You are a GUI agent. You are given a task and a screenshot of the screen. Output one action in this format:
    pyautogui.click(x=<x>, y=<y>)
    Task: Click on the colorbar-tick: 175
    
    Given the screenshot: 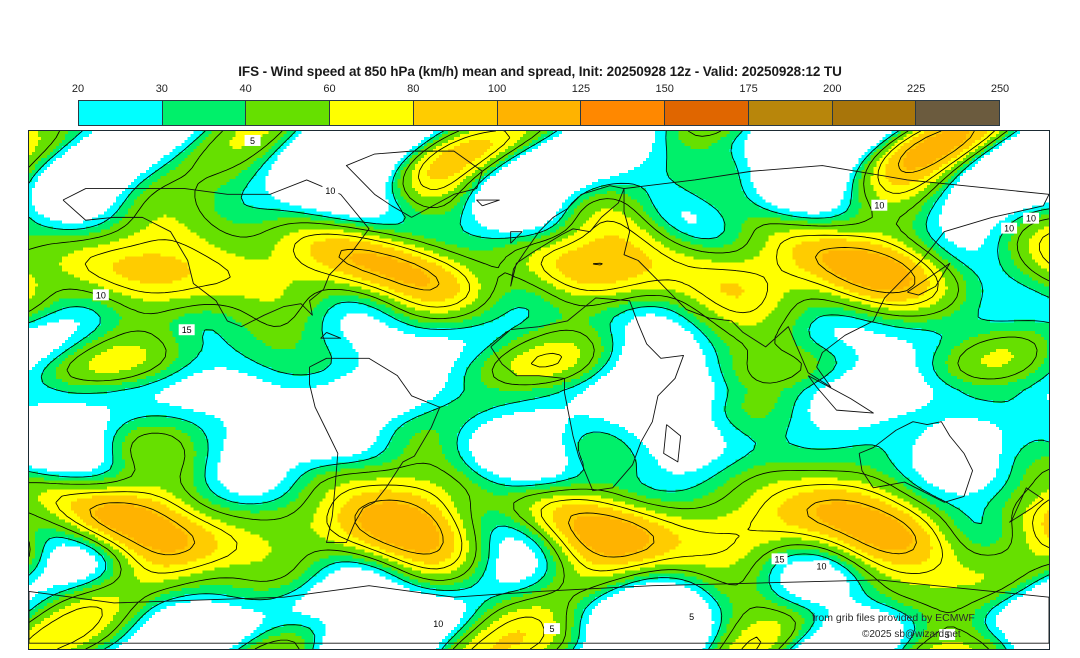 What is the action you would take?
    pyautogui.click(x=748, y=89)
    